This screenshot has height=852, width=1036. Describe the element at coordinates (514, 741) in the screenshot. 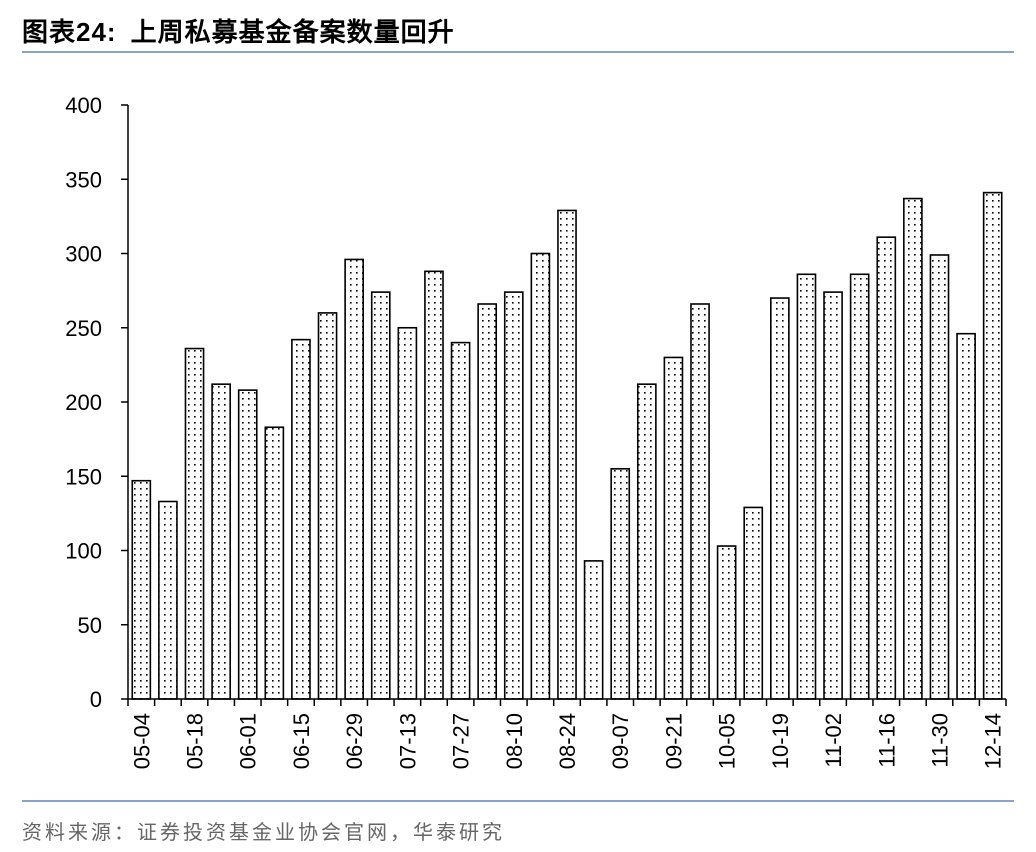

I see `x-tick-label: 08-10` at that location.